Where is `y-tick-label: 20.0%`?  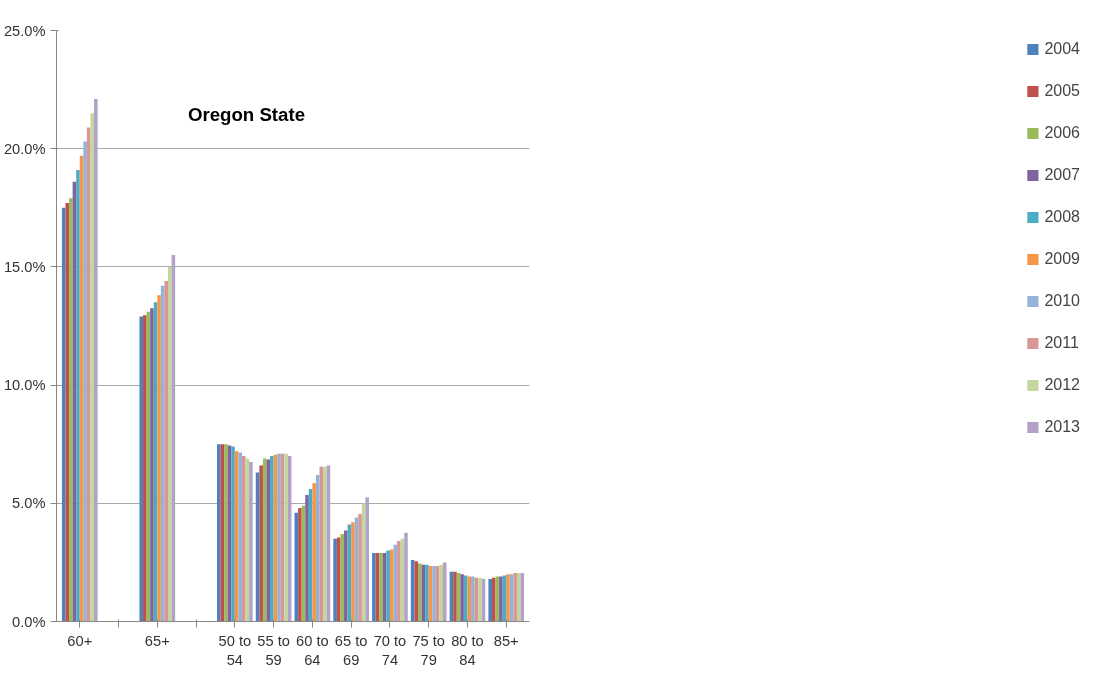
y-tick-label: 20.0% is located at coordinates (24, 148).